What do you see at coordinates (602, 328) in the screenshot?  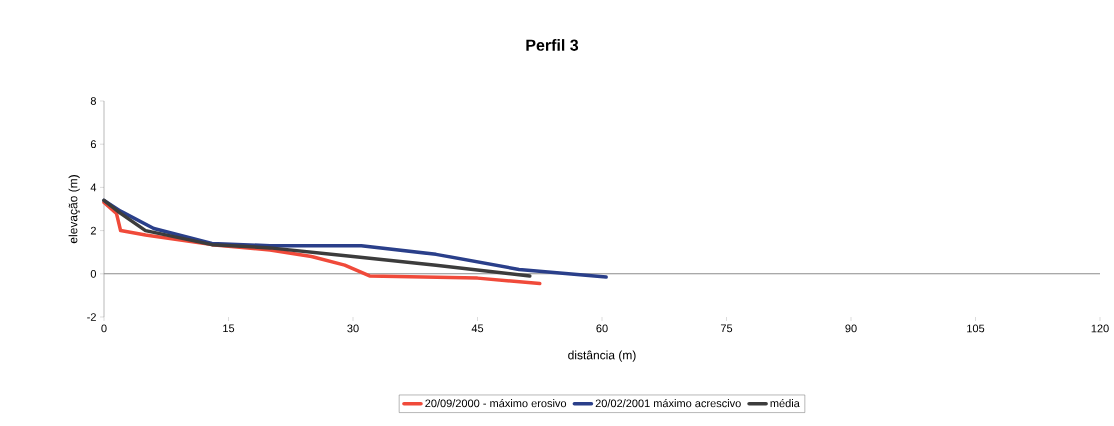 I see `x-tick-label: 60` at bounding box center [602, 328].